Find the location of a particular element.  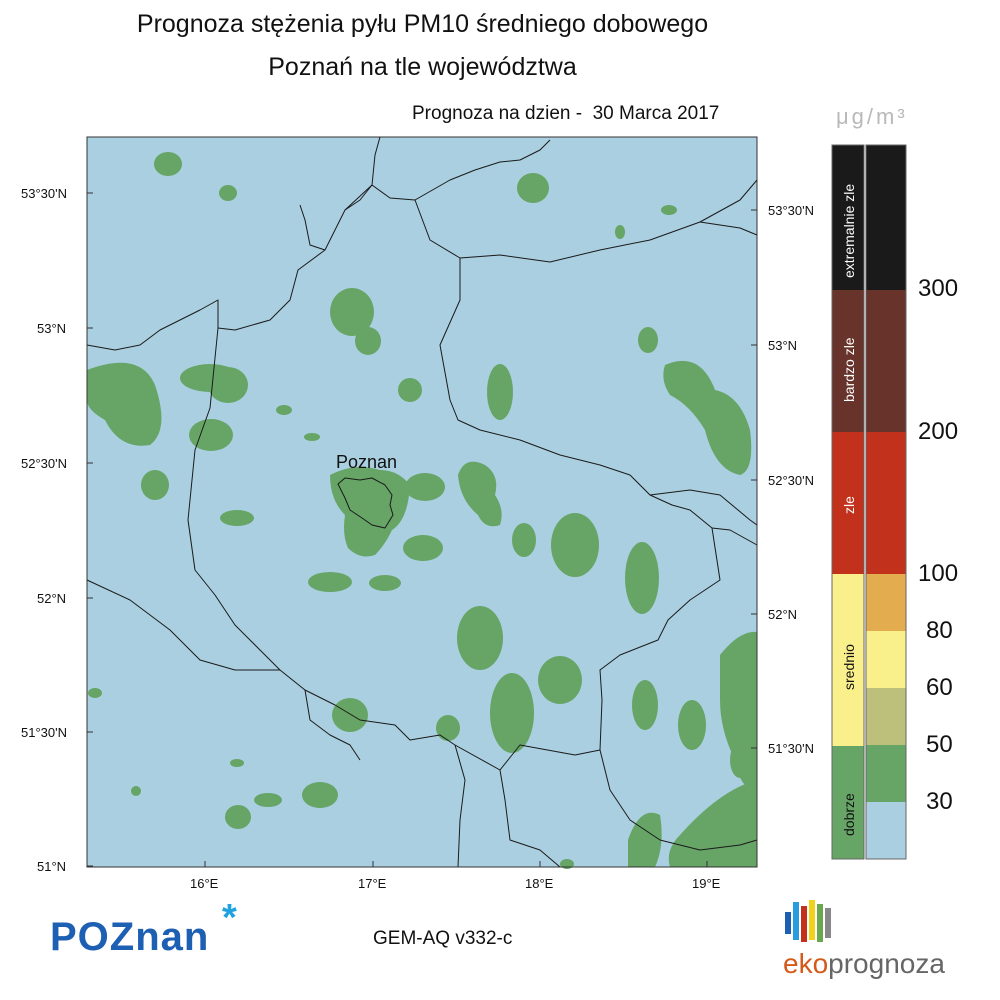

lat-label: 53°N is located at coordinates (782, 345).